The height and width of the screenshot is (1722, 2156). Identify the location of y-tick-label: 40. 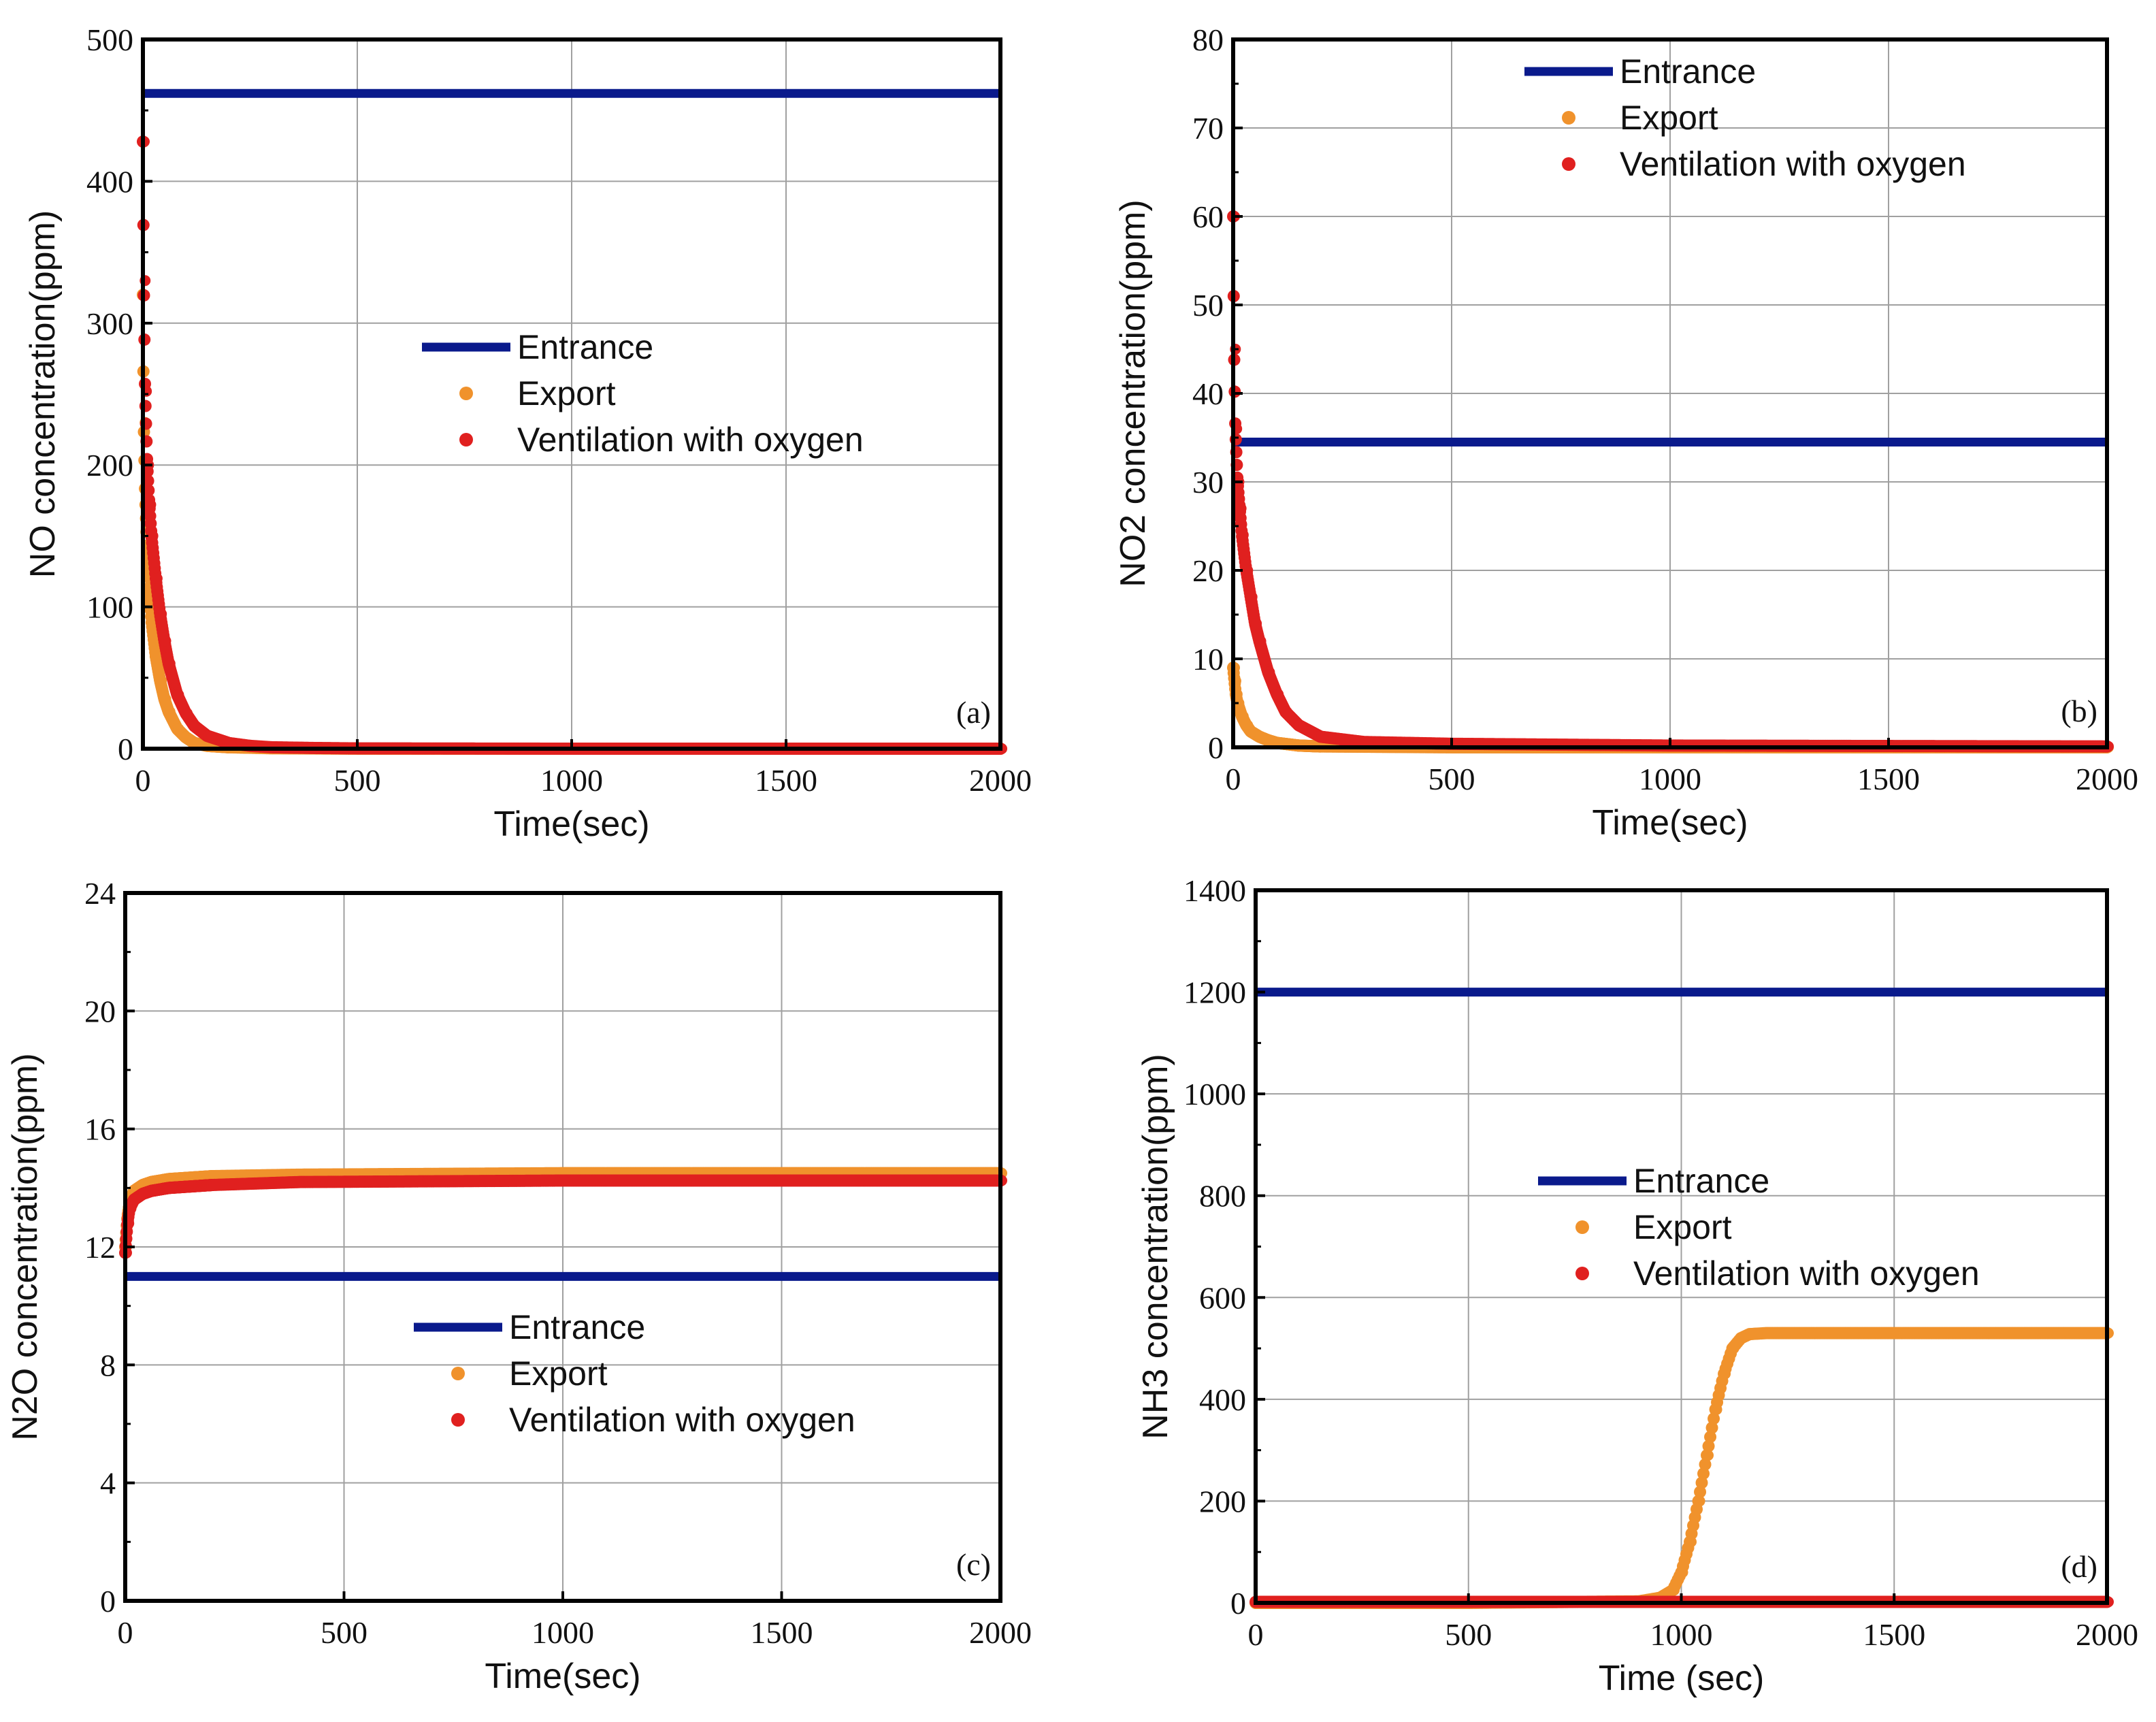
(1208, 393).